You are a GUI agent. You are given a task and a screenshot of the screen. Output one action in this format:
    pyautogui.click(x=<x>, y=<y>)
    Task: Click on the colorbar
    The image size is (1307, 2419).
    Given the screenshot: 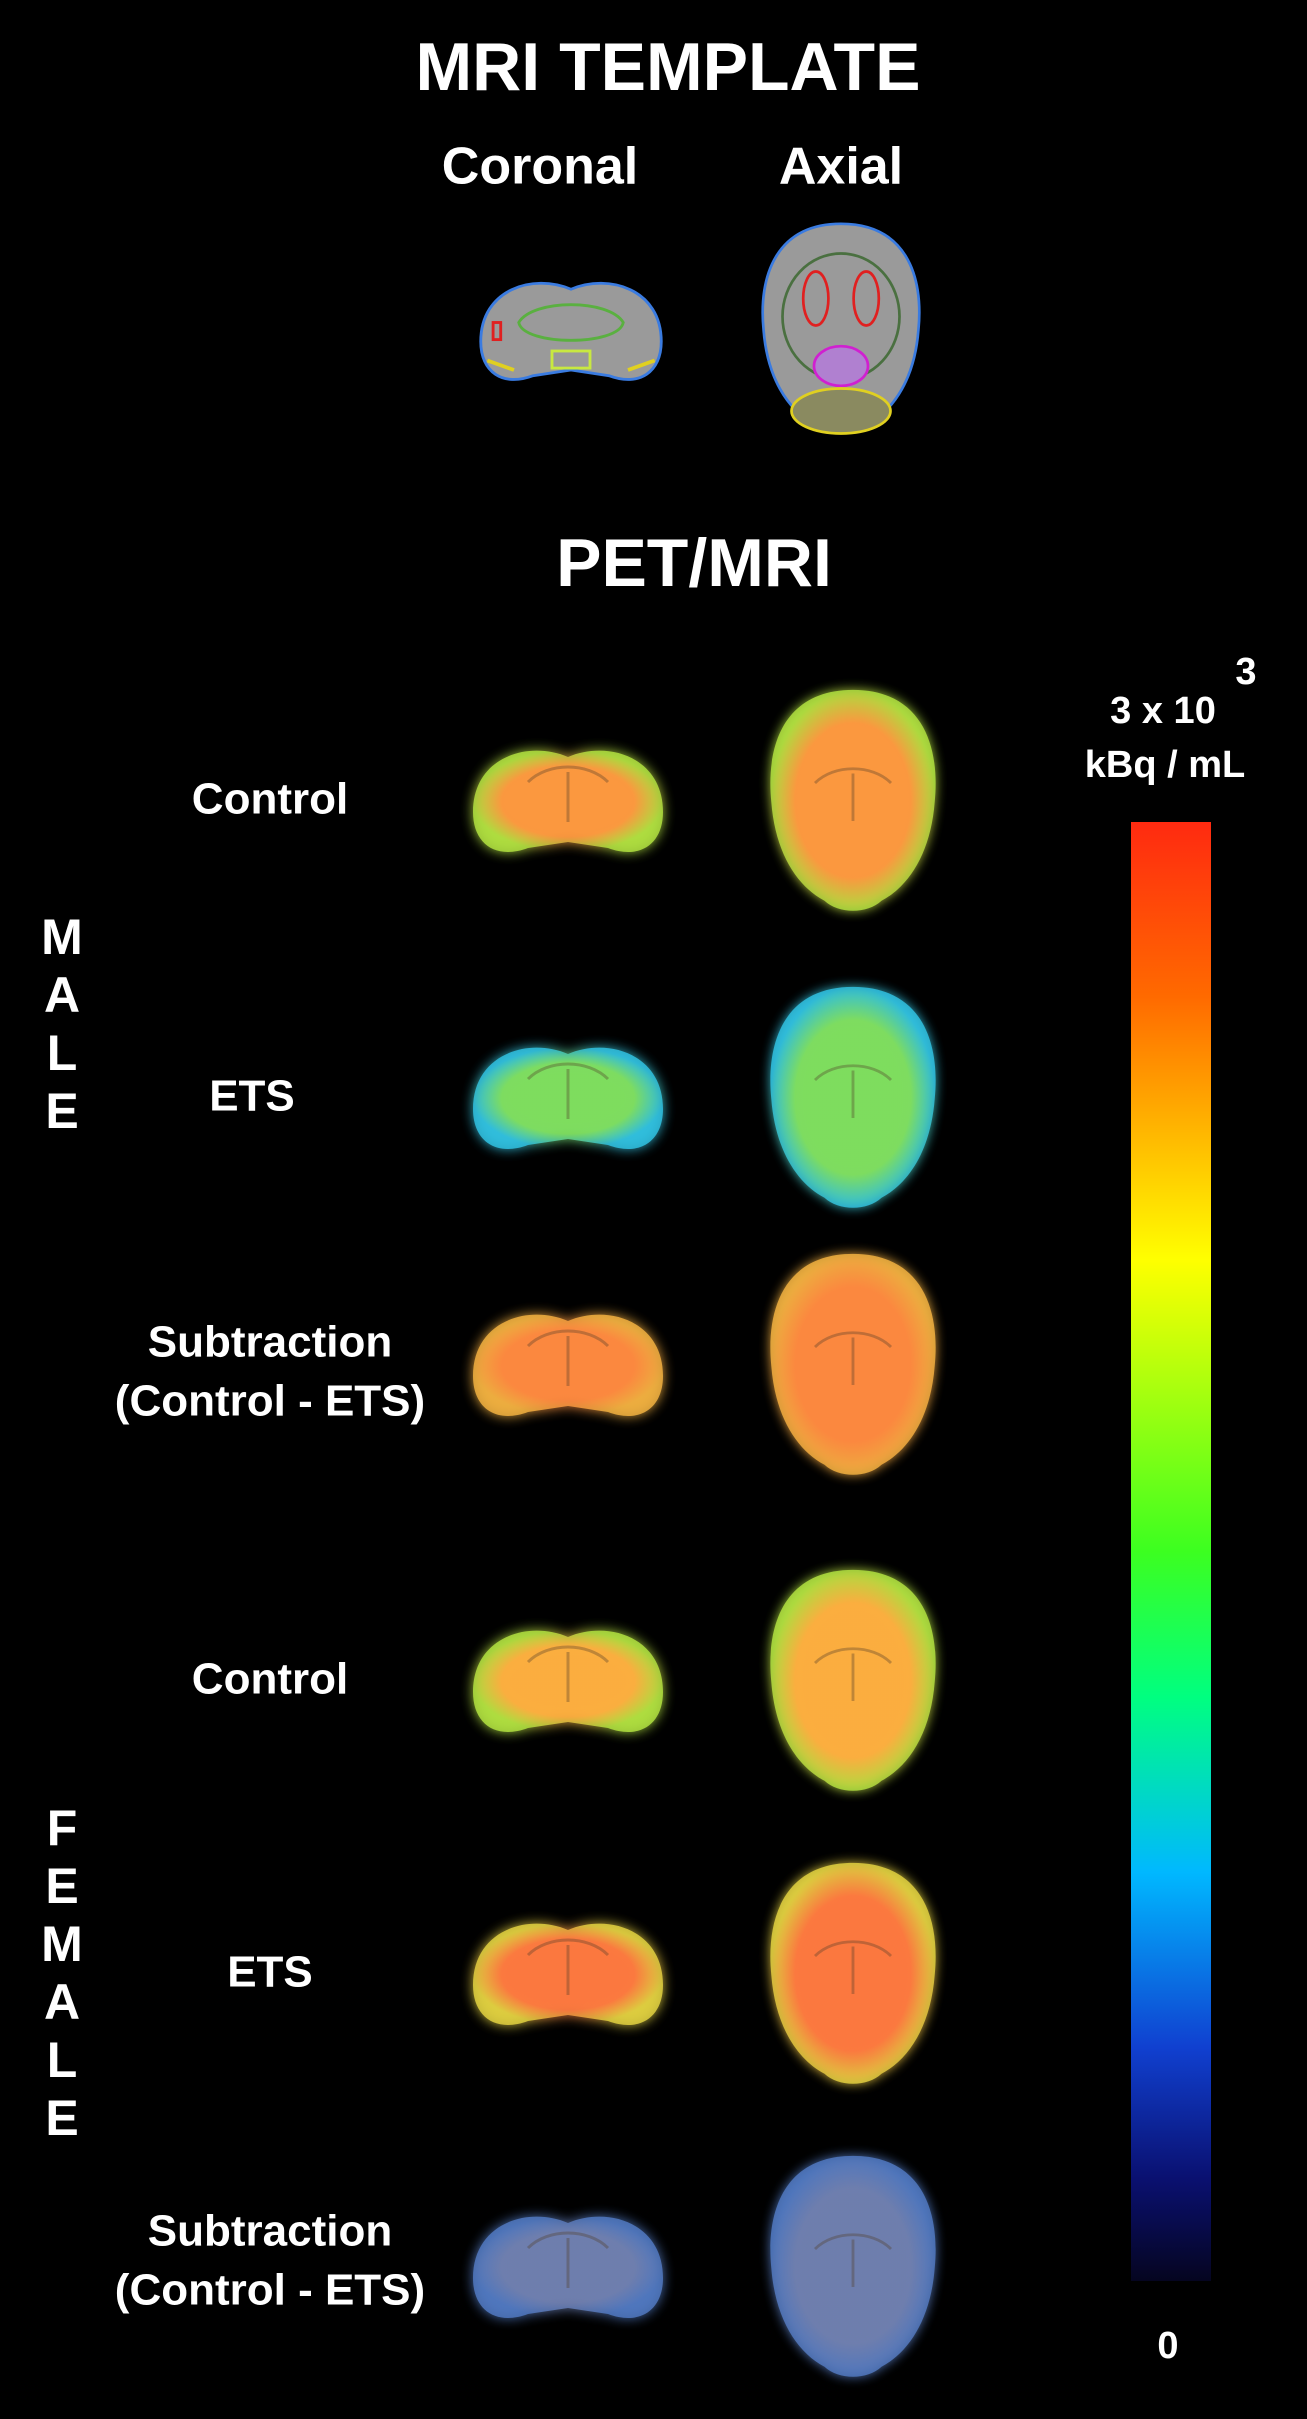 What is the action you would take?
    pyautogui.click(x=1171, y=1551)
    